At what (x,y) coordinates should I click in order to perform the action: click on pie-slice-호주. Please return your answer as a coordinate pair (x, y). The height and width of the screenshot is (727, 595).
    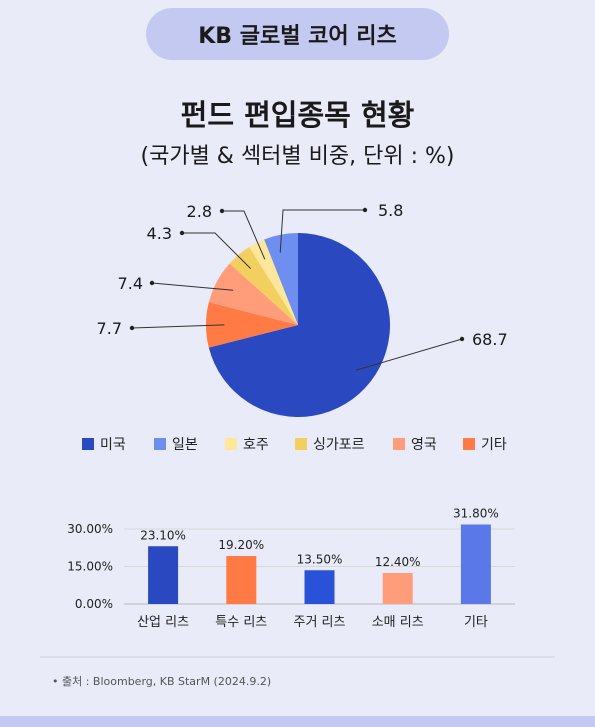
    Looking at the image, I should click on (273, 282).